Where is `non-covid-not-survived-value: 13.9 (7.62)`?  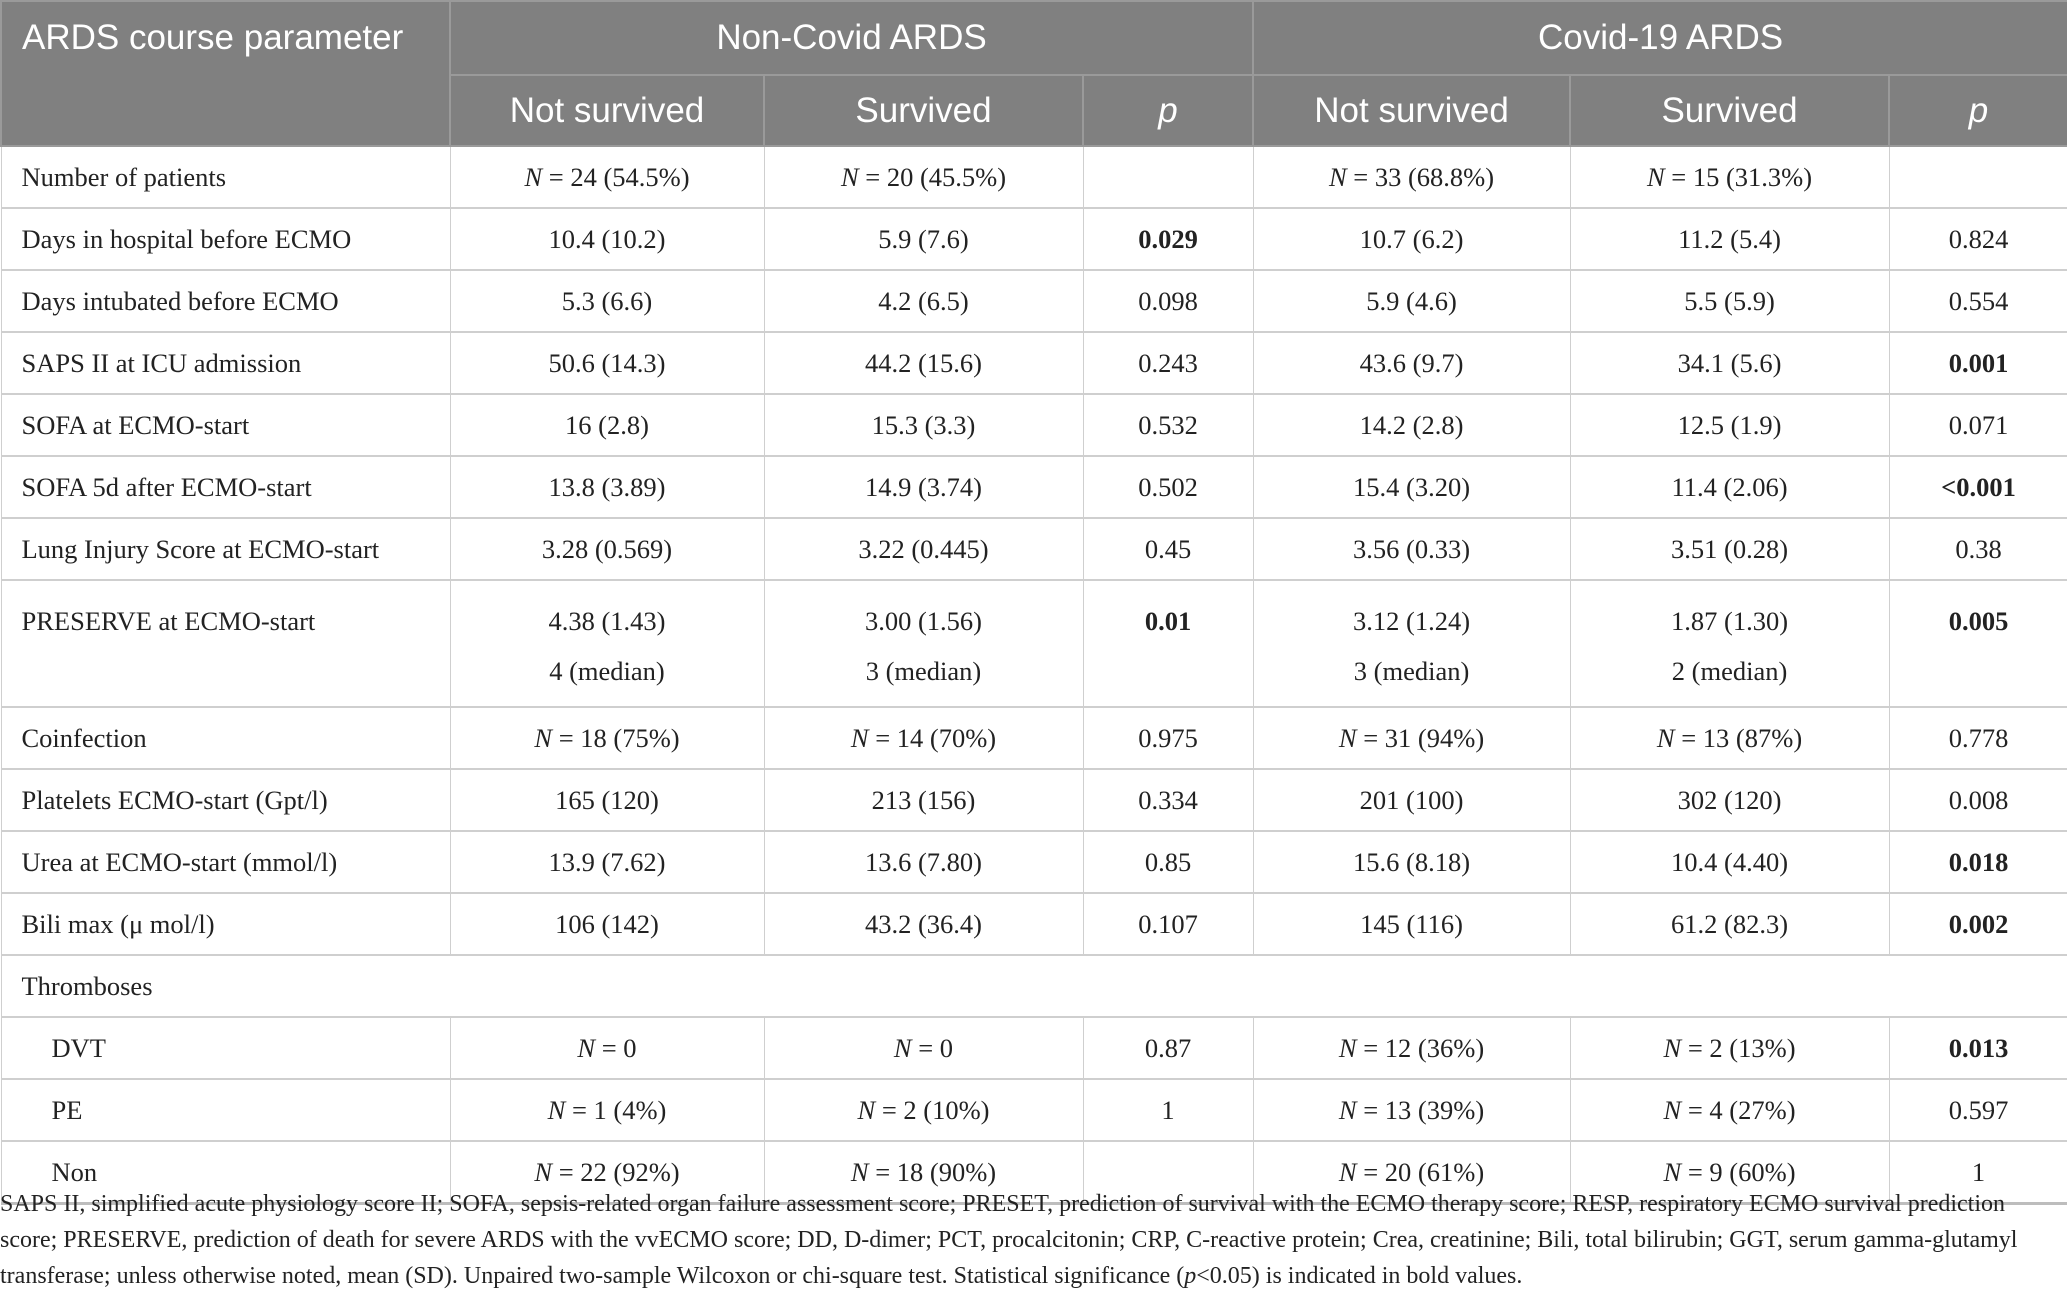 non-covid-not-survived-value: 13.9 (7.62) is located at coordinates (607, 861).